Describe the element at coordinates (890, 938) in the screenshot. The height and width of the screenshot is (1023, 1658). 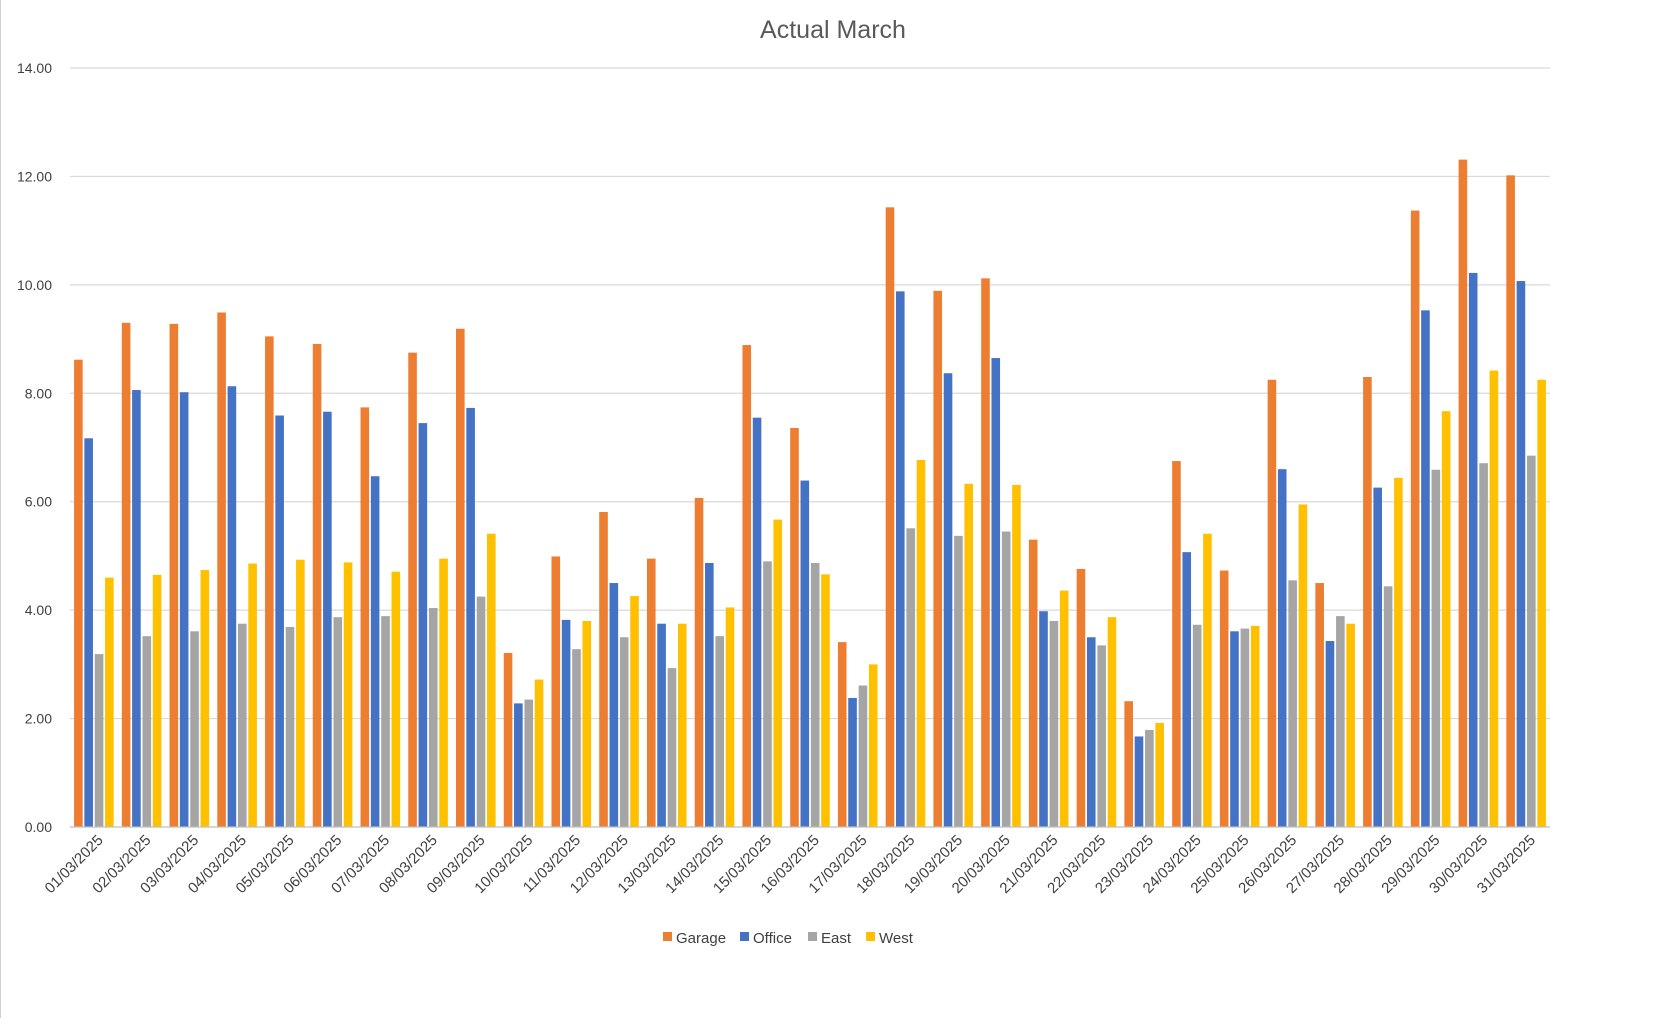
I see `legend-item-west: West` at that location.